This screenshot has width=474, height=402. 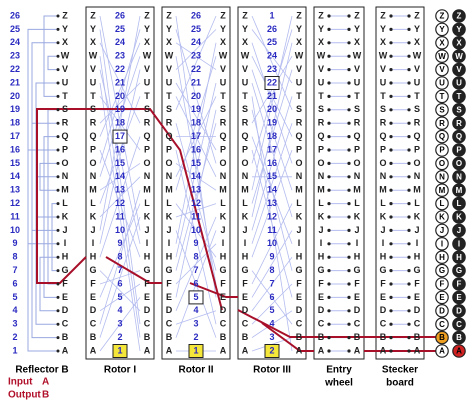 I want to click on rotor-number: 10, so click(x=272, y=243).